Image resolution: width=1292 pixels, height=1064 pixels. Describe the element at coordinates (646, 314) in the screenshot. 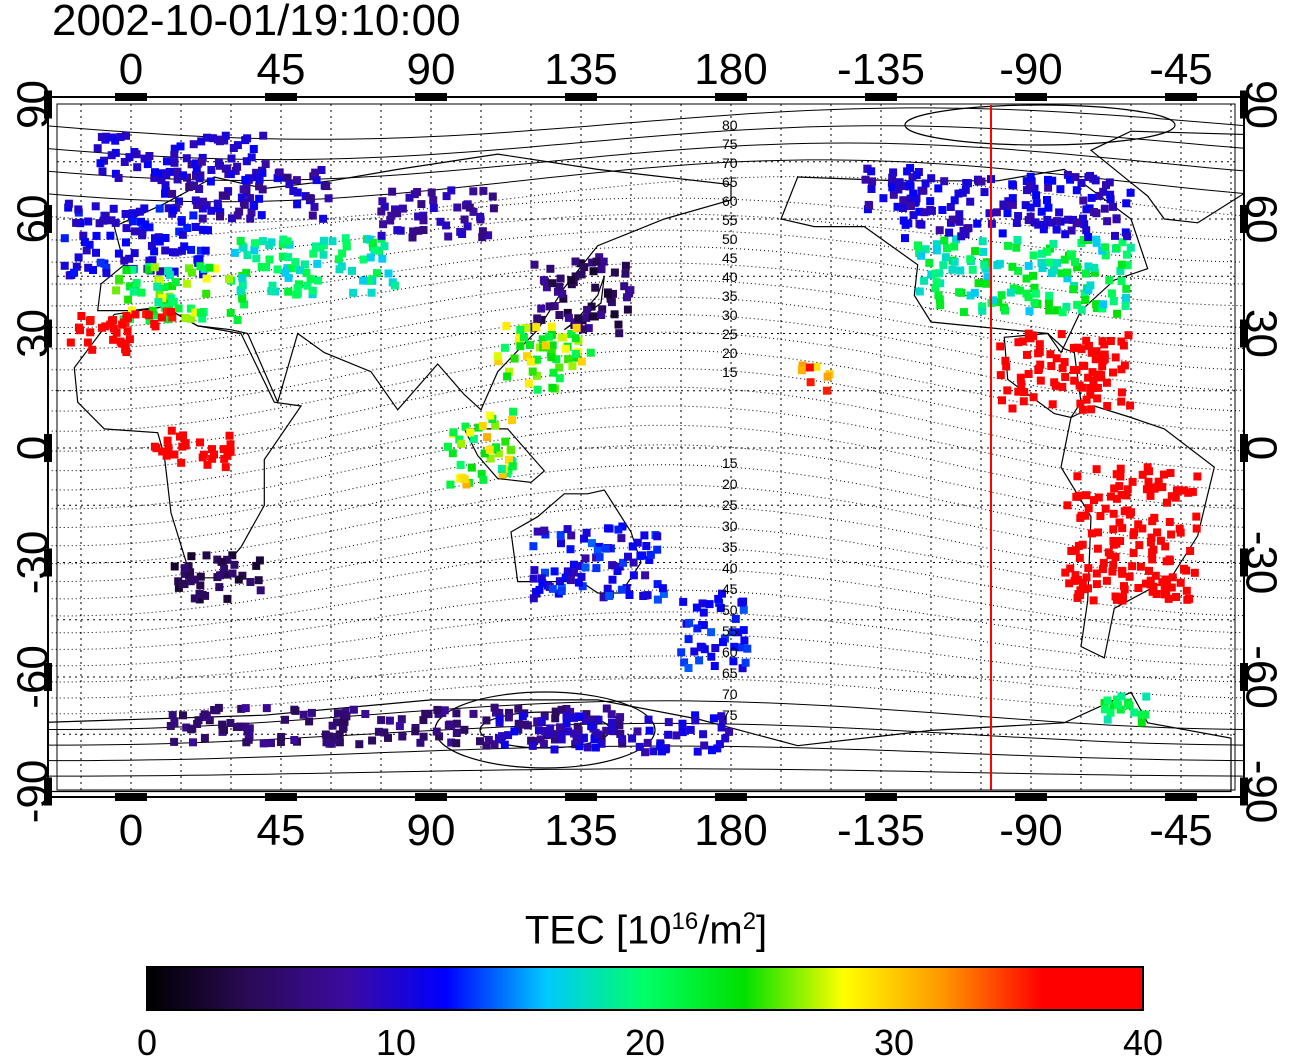

I see `contour-line` at that location.